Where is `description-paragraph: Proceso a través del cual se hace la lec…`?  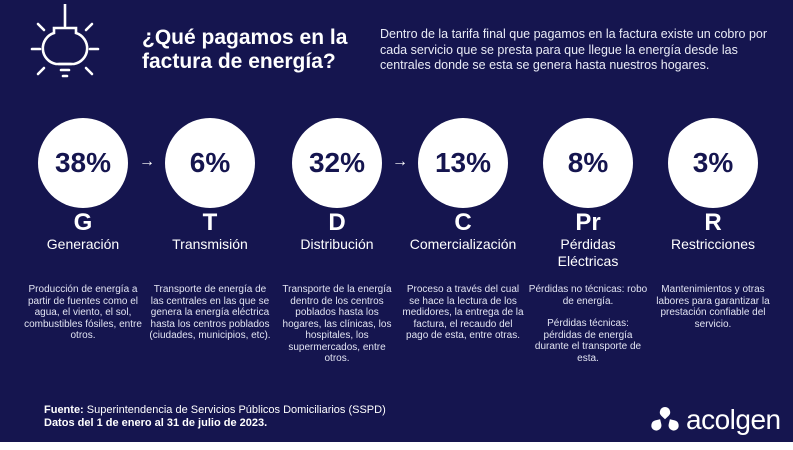 description-paragraph: Proceso a través del cual se hace la lec… is located at coordinates (463, 312).